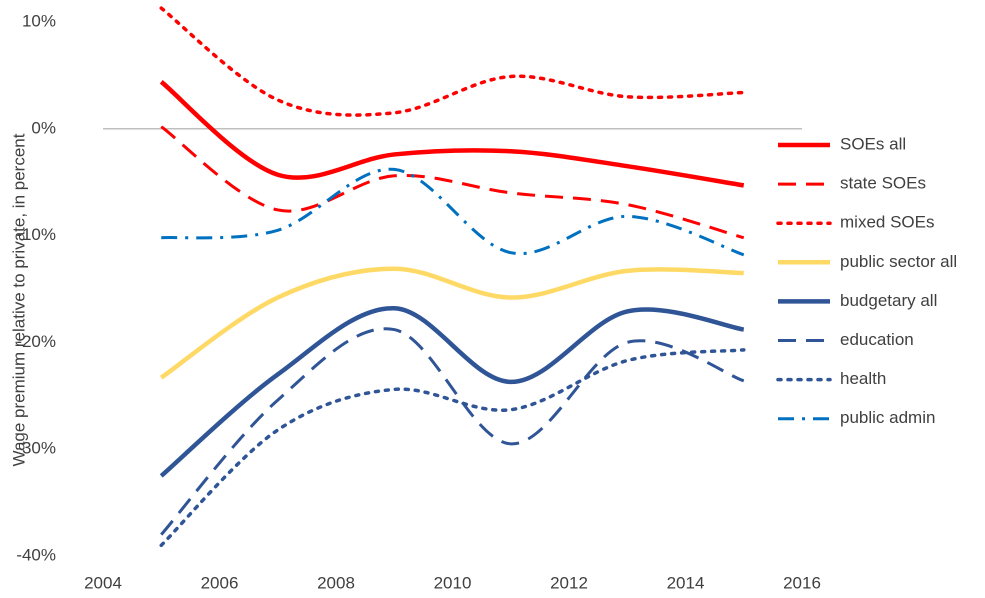  I want to click on legend-label: budgetary all, so click(888, 300).